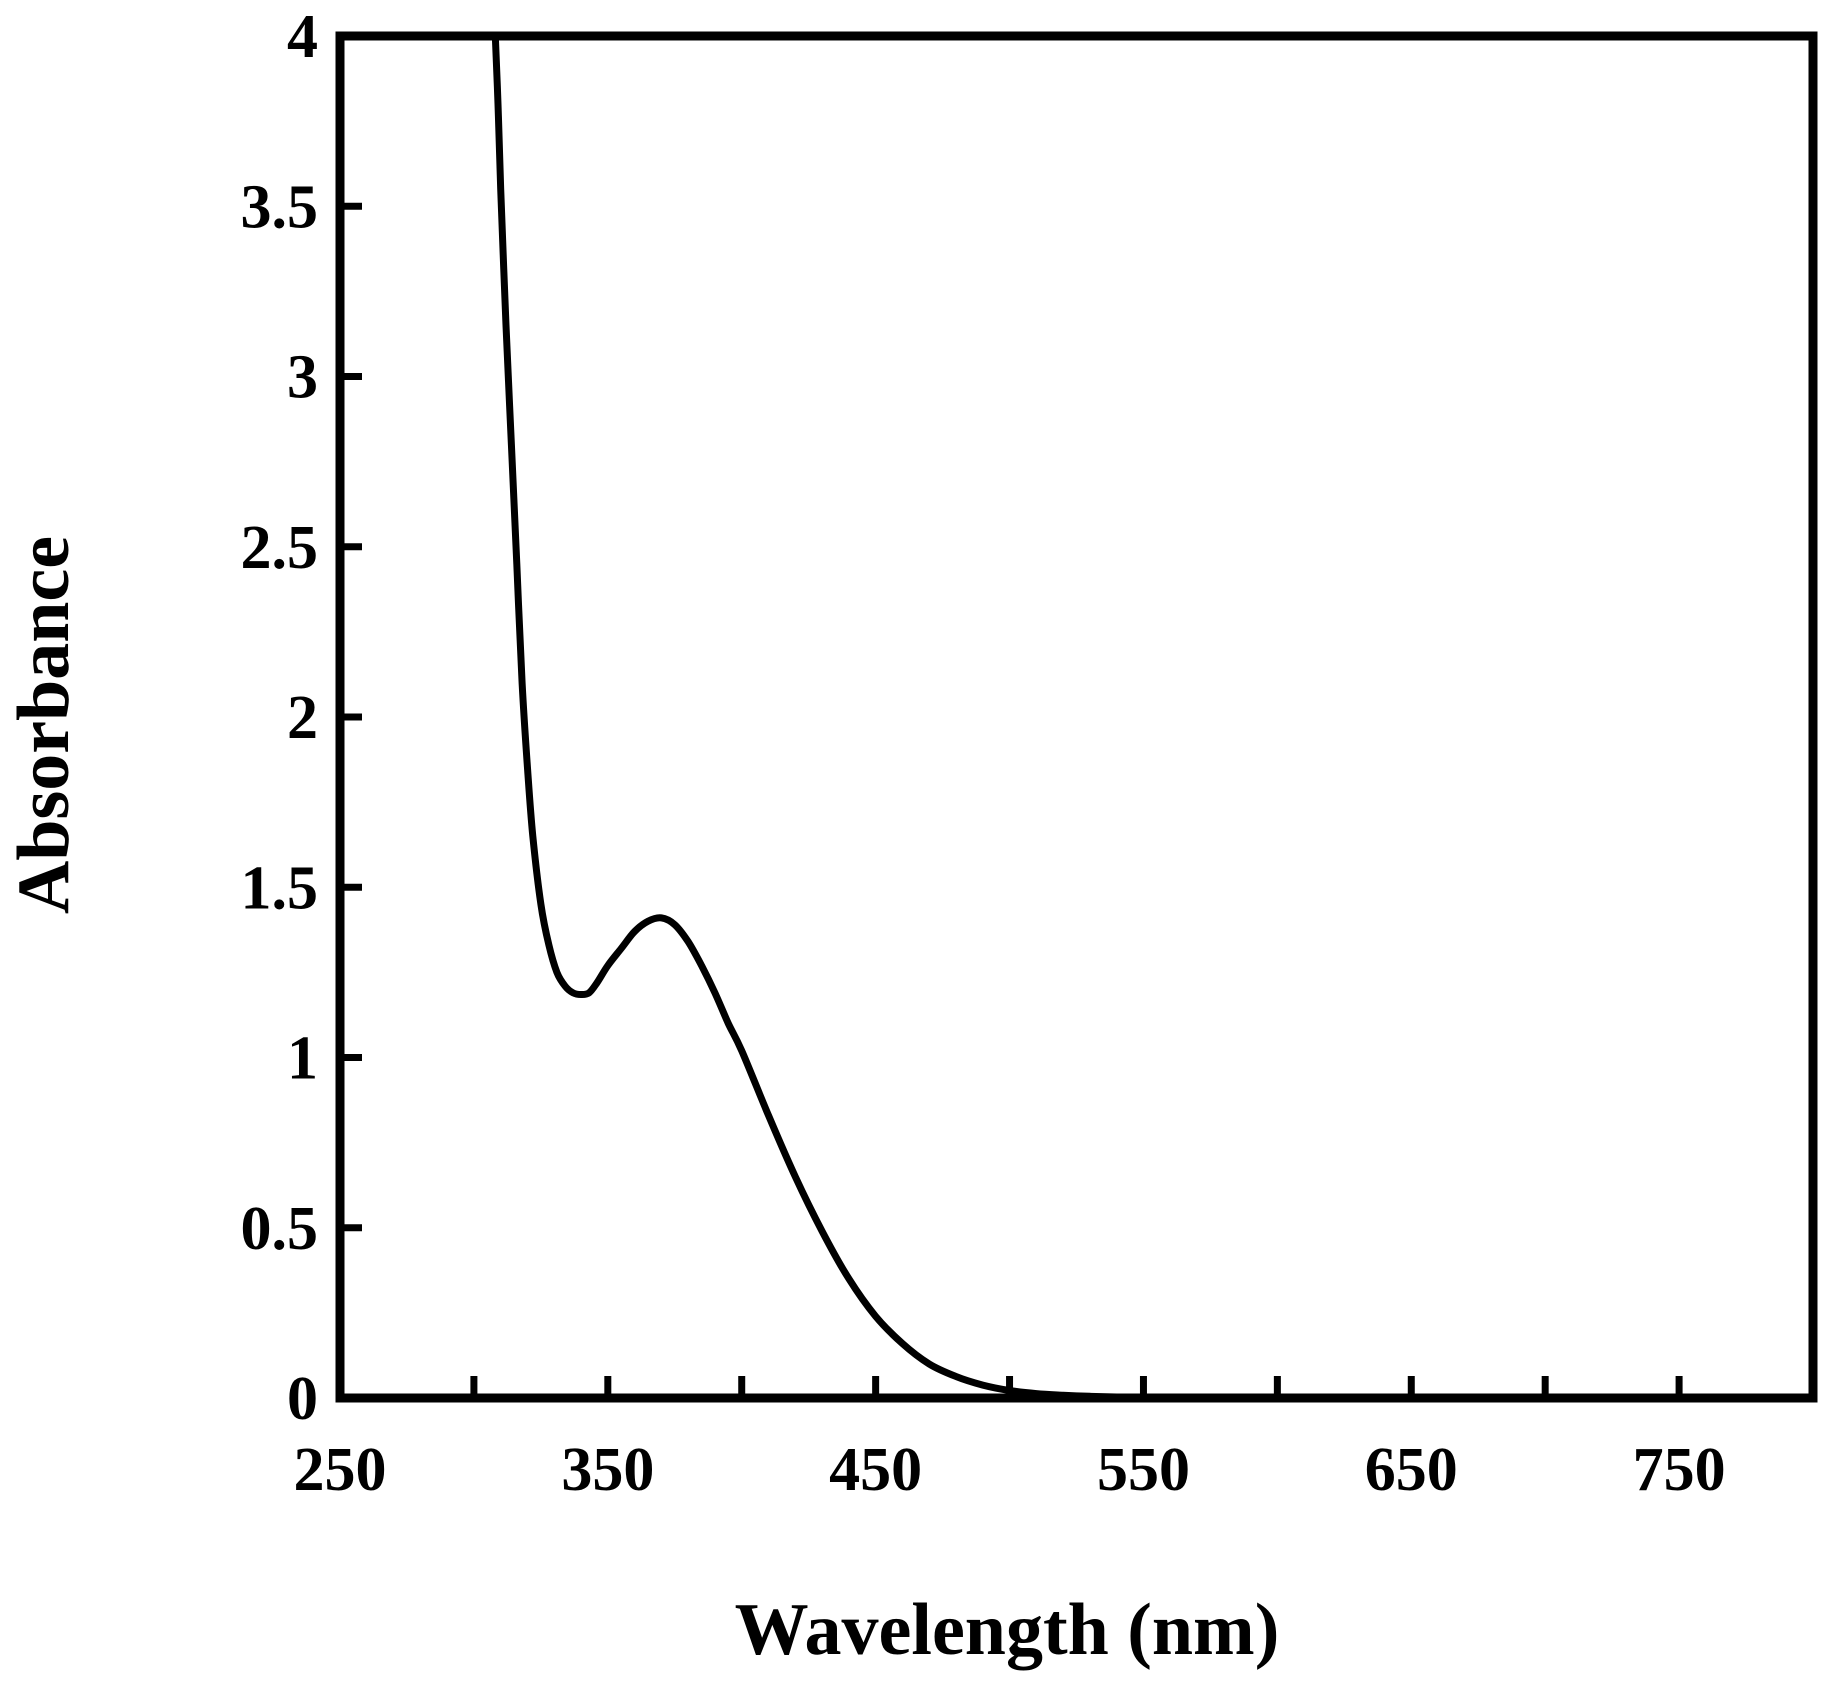  I want to click on x-tick-label: 650, so click(1411, 1470).